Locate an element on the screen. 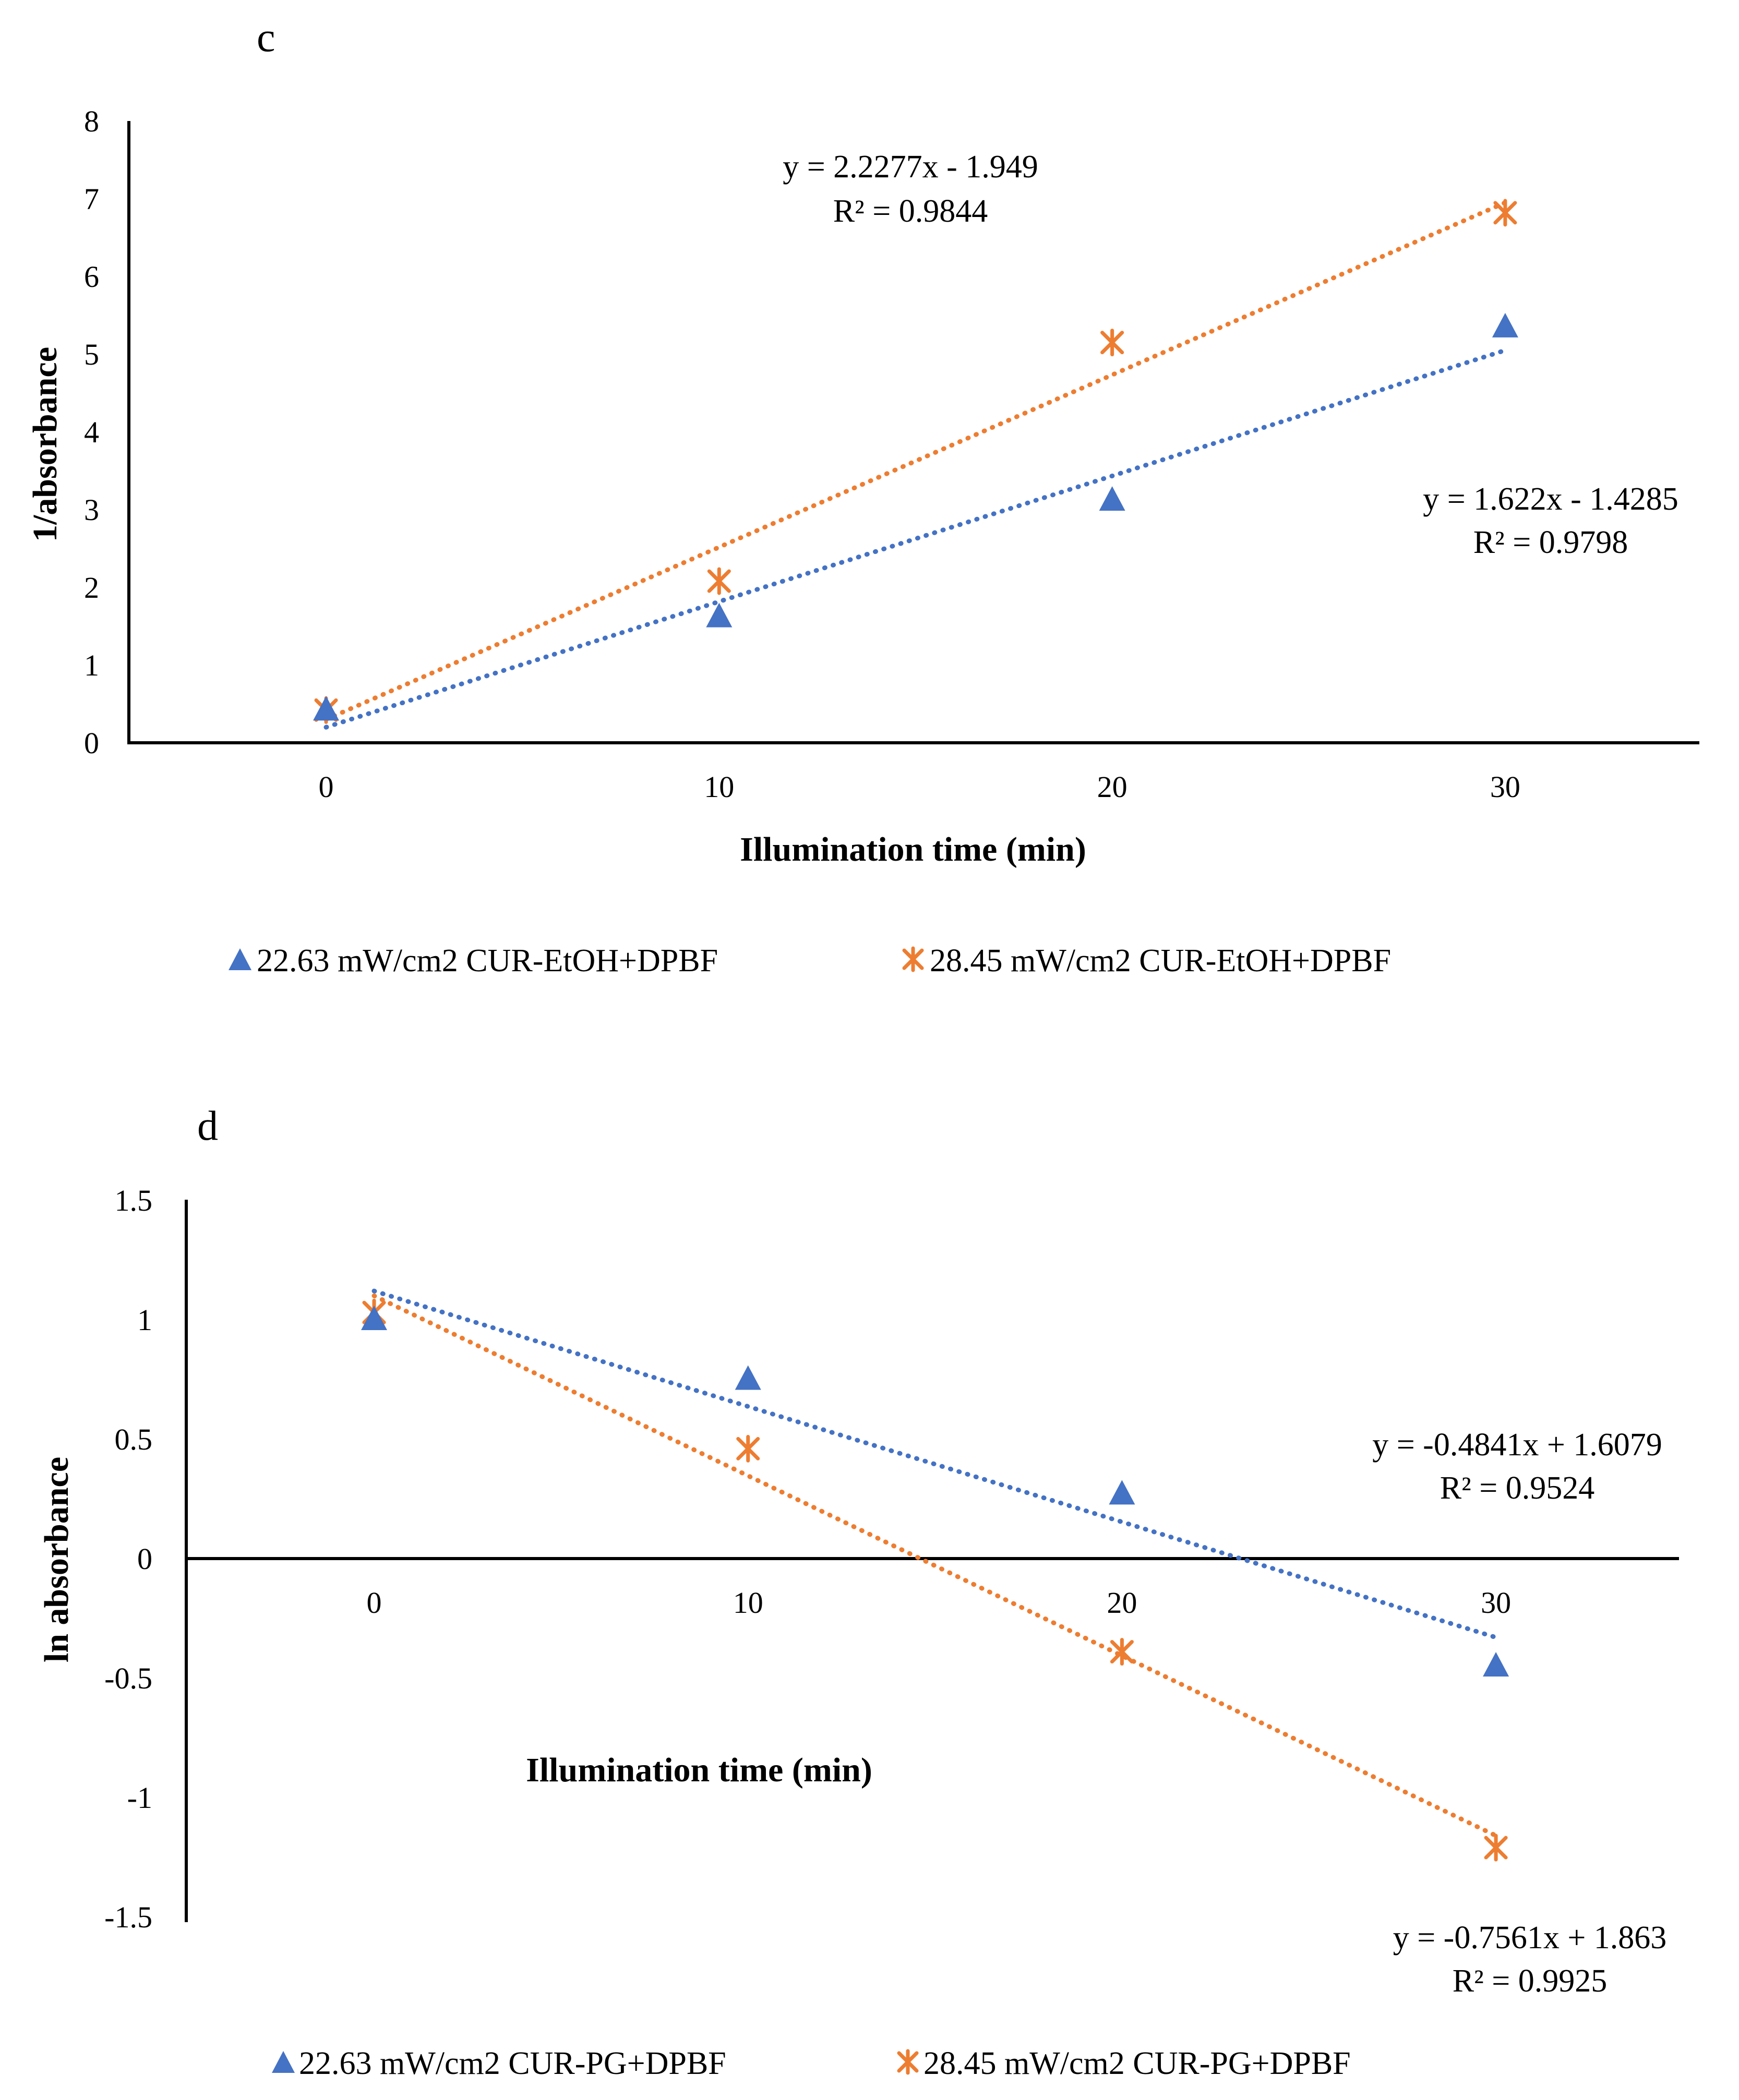 The width and height of the screenshot is (1739, 2100). chart-d-r2-blue: R² = 0.9524 is located at coordinates (1517, 1488).